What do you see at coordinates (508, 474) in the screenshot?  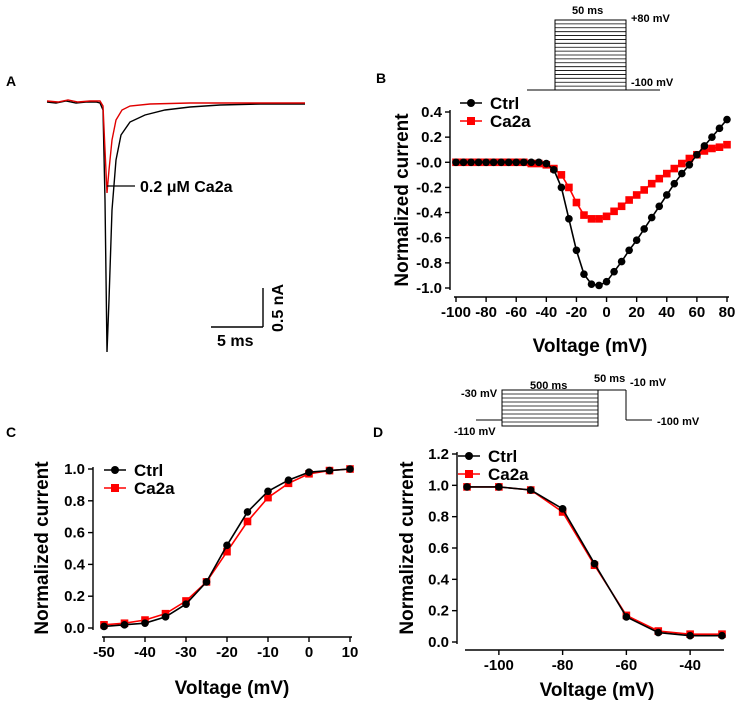 I see `legend-label-ca2a-d: Ca2a` at bounding box center [508, 474].